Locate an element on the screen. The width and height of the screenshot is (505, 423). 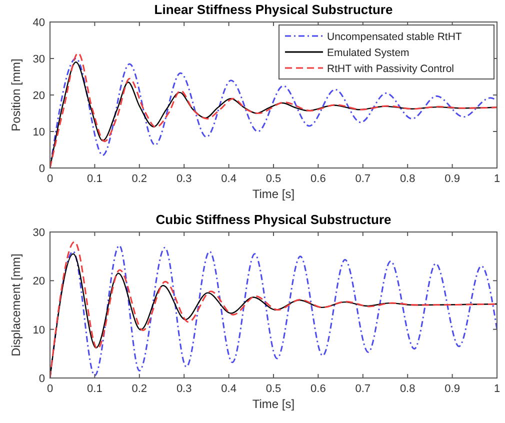
y-tick-label: 40 is located at coordinates (38, 23).